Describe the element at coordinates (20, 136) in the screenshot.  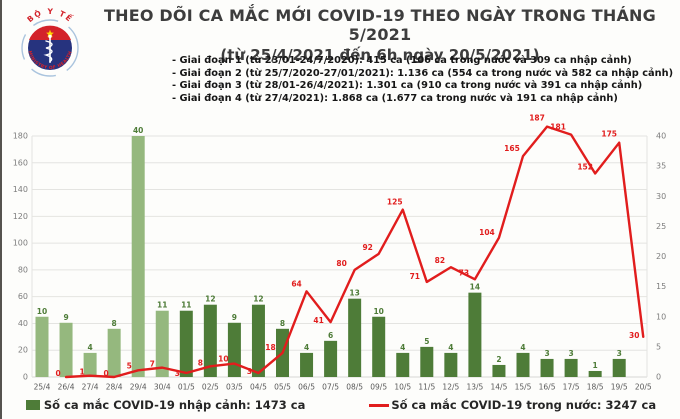
I see `left-axis-tick: 180` at that location.